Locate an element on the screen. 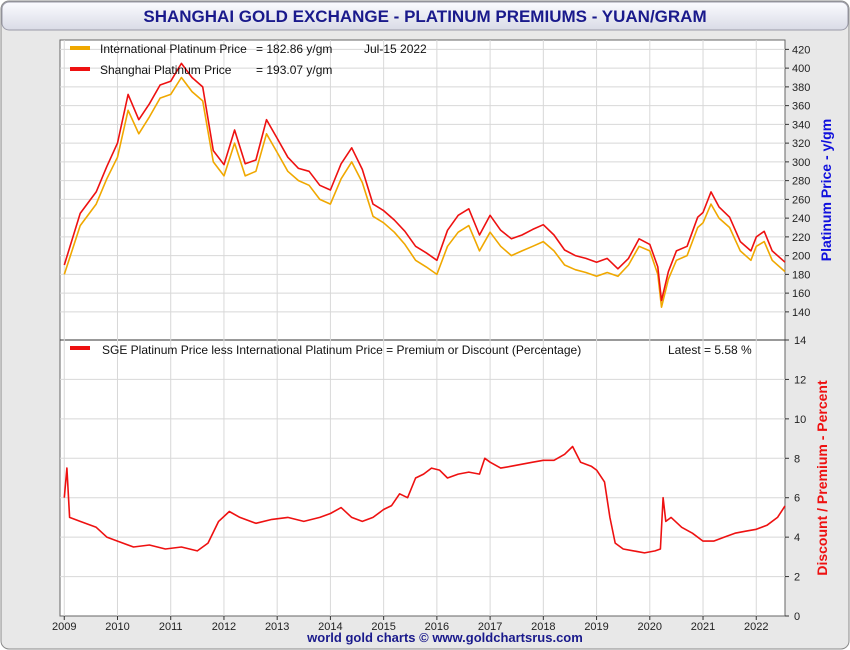 The image size is (850, 650). price-tick-label: 260 is located at coordinates (801, 200).